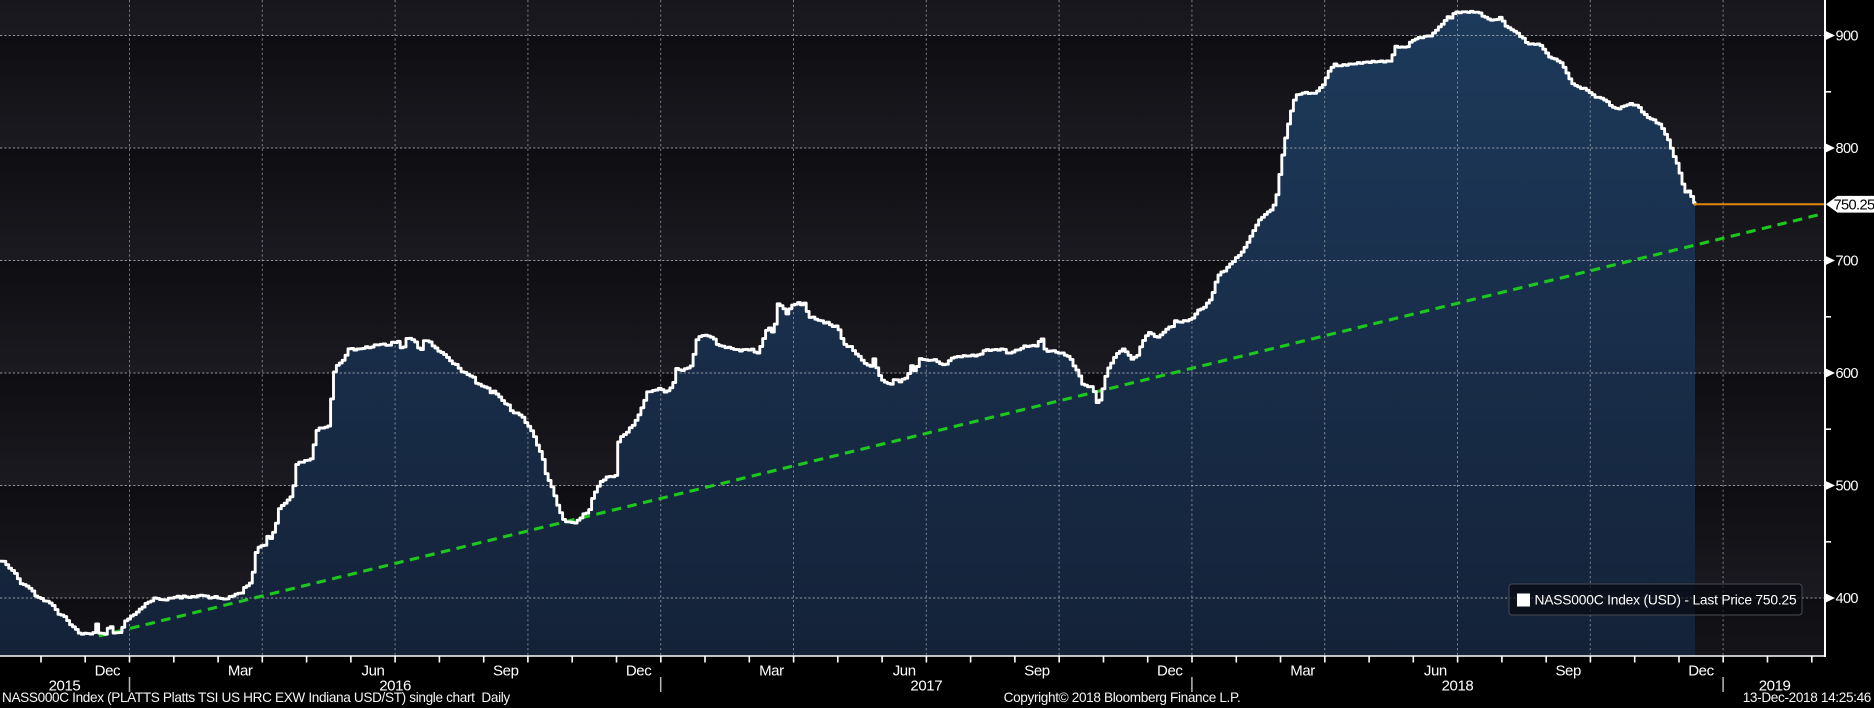 This screenshot has width=1874, height=708. Describe the element at coordinates (1847, 487) in the screenshot. I see `svg-text: 500` at that location.